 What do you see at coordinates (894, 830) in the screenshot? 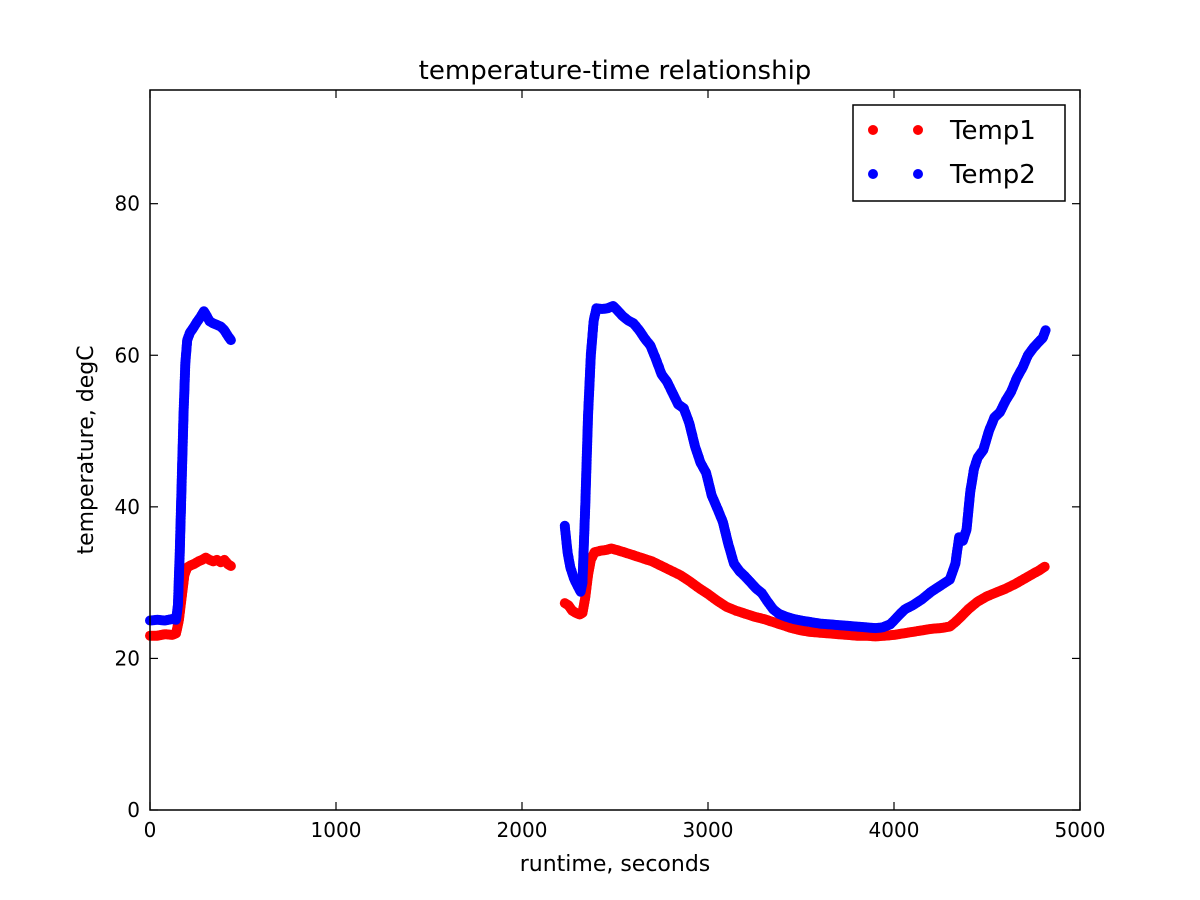
I see `x-tick-label: 4000` at bounding box center [894, 830].